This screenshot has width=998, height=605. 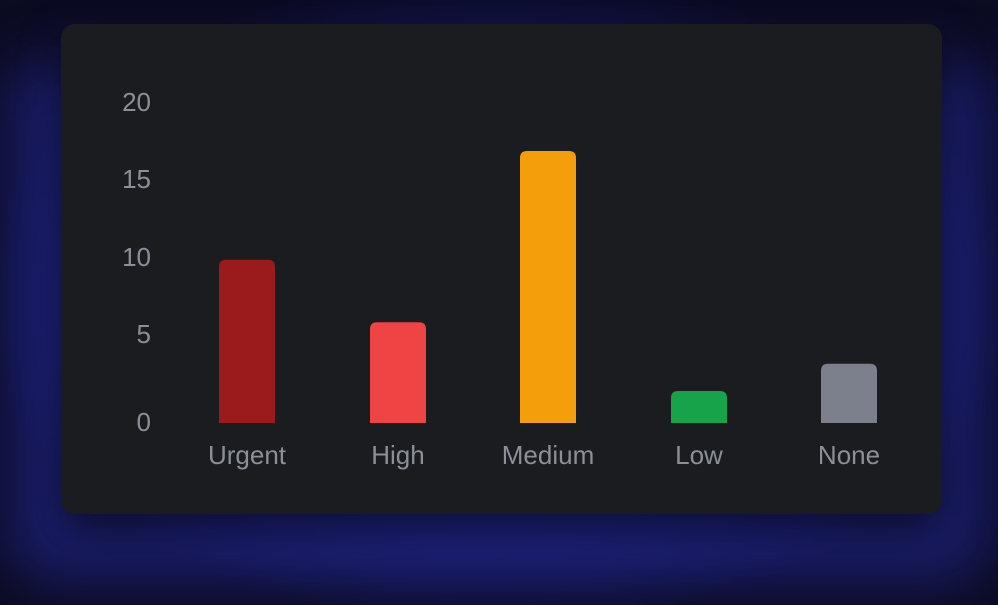 What do you see at coordinates (247, 455) in the screenshot?
I see `x-tick-label: Urgent` at bounding box center [247, 455].